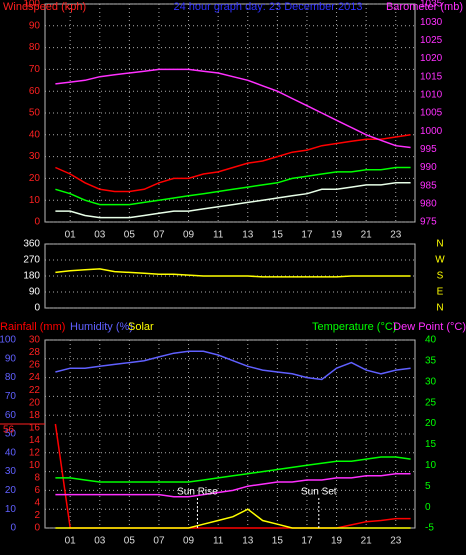 The height and width of the screenshot is (555, 466). What do you see at coordinates (35, 340) in the screenshot?
I see `y3-tick-label: 30` at bounding box center [35, 340].